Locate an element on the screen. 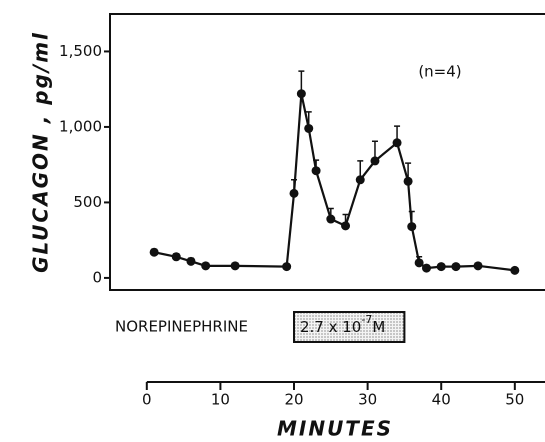 This screenshot has width=545, height=442. infusion-box is located at coordinates (349, 327).